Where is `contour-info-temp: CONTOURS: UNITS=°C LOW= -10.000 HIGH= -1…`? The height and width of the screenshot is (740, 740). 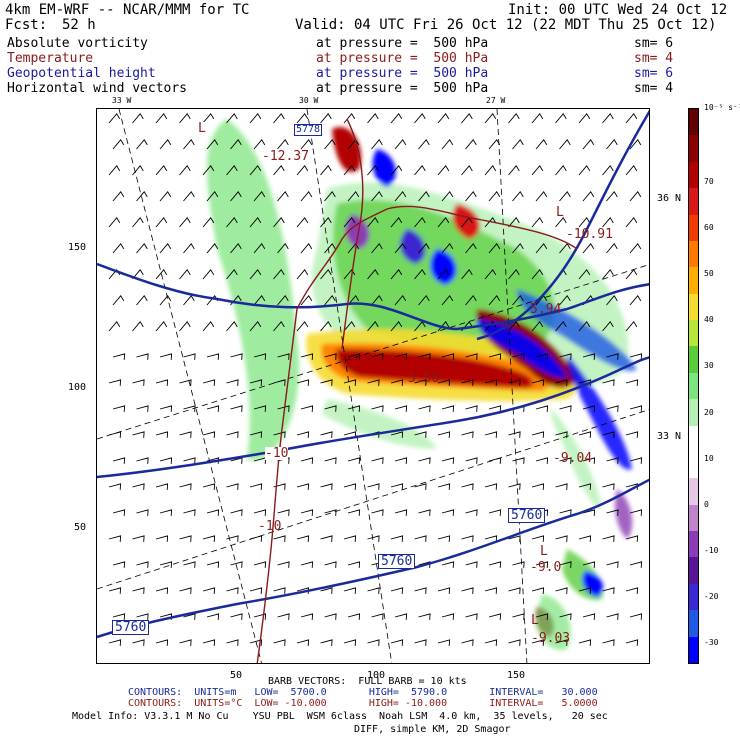
contour-info-temp: CONTOURS: UNITS=°C LOW= -10.000 HIGH= -1… is located at coordinates (363, 703).